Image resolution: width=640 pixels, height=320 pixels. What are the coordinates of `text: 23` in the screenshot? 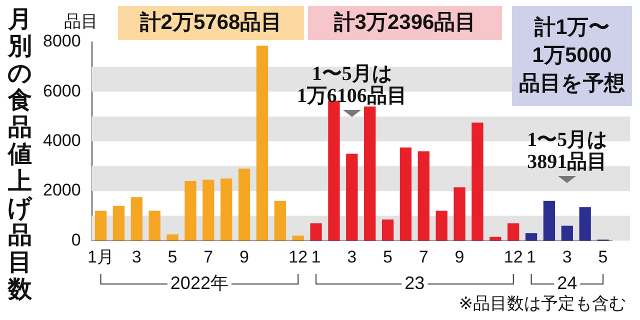 It's located at (414, 282).